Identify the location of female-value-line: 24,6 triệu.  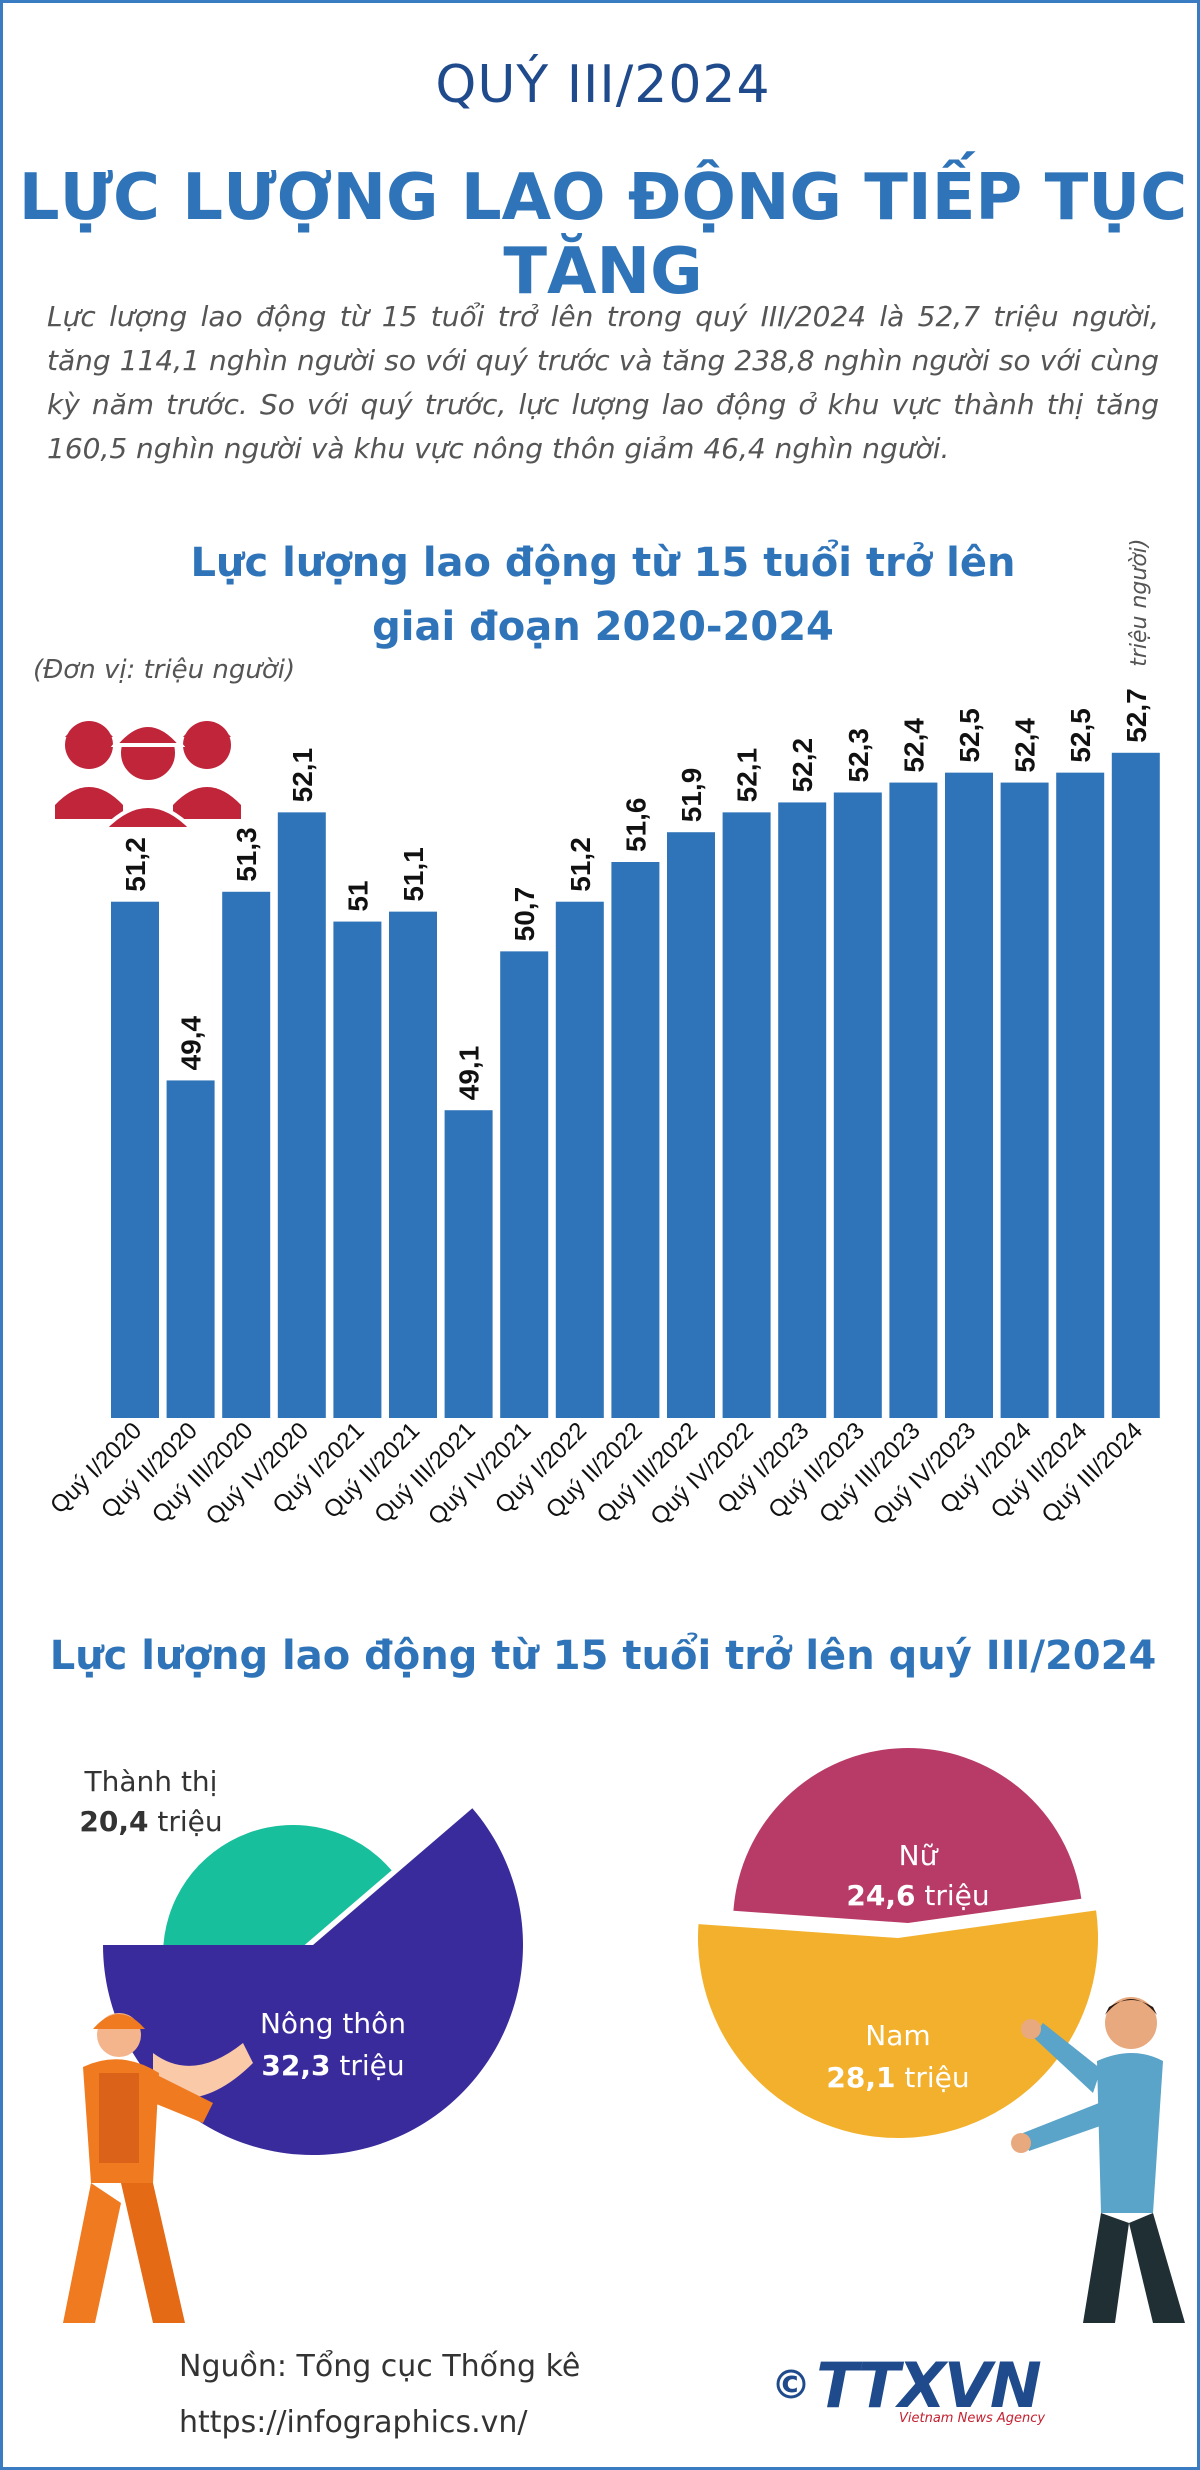
(917, 1895).